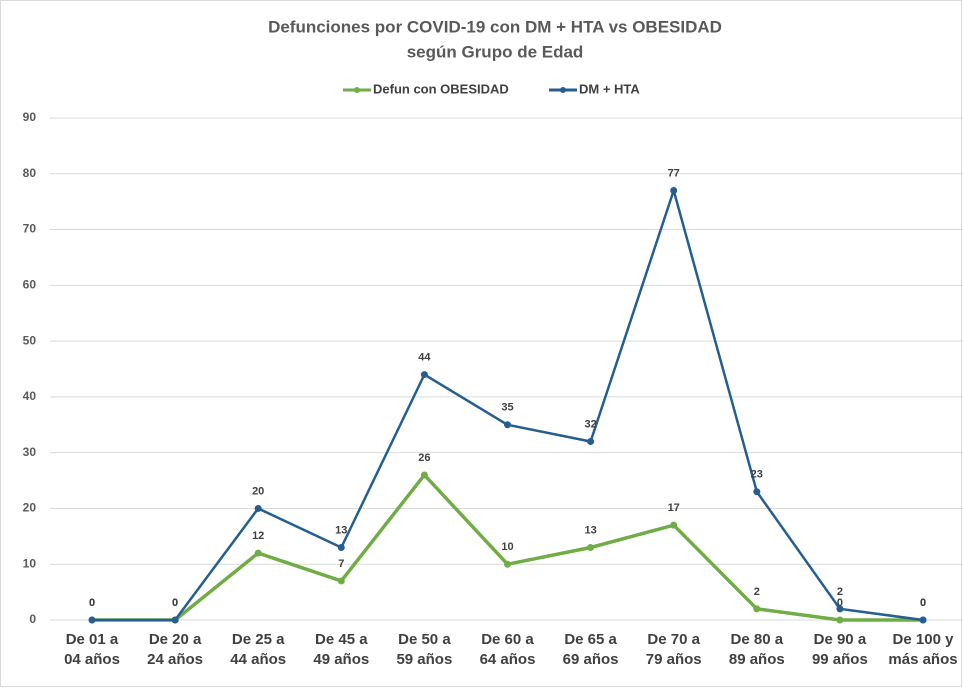  What do you see at coordinates (30, 396) in the screenshot?
I see `y-tick-label: 40` at bounding box center [30, 396].